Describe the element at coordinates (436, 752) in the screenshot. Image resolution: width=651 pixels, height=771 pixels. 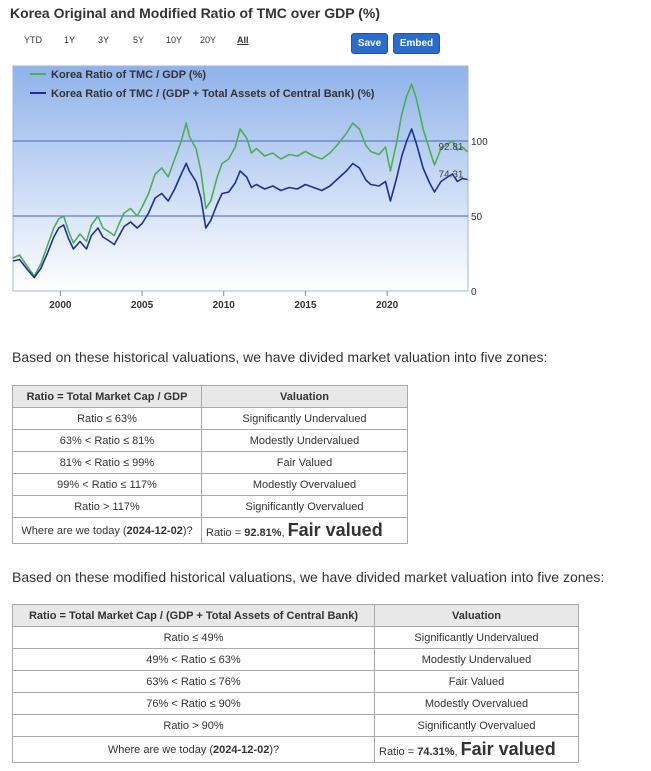
I see `today-ratio-value: 74.31%` at that location.